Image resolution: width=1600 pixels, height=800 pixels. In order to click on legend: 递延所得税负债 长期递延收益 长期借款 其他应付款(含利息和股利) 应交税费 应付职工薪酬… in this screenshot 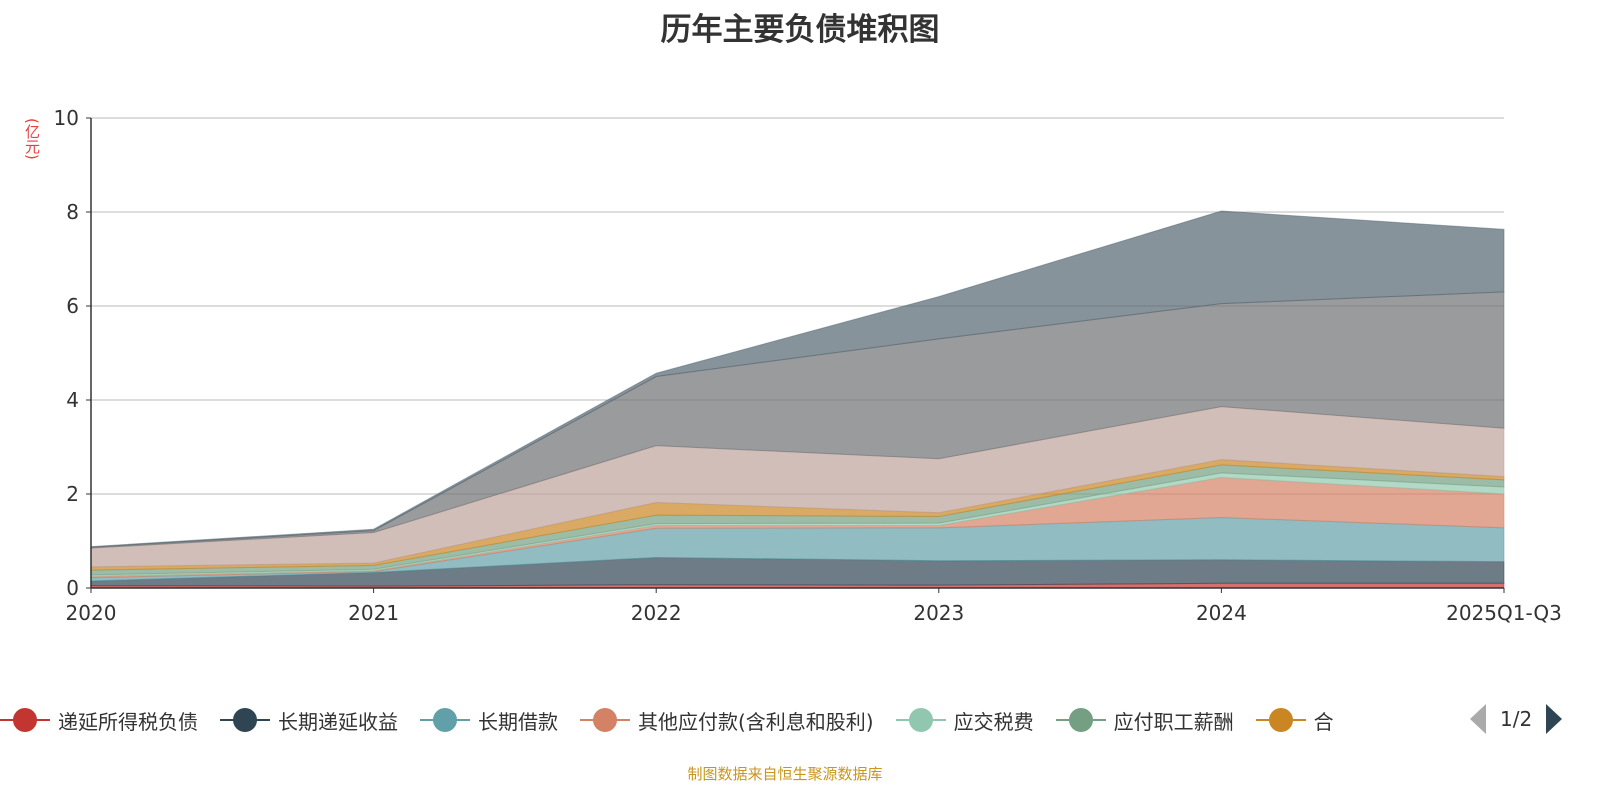, I will do `click(730, 720)`.